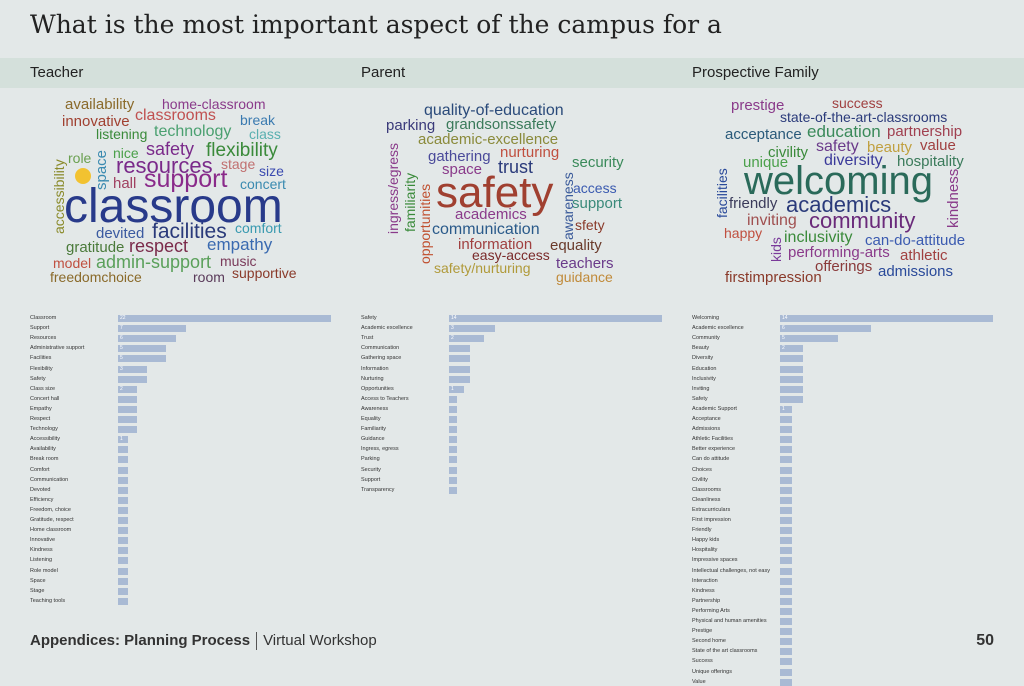  I want to click on bar-label: Success, so click(702, 661).